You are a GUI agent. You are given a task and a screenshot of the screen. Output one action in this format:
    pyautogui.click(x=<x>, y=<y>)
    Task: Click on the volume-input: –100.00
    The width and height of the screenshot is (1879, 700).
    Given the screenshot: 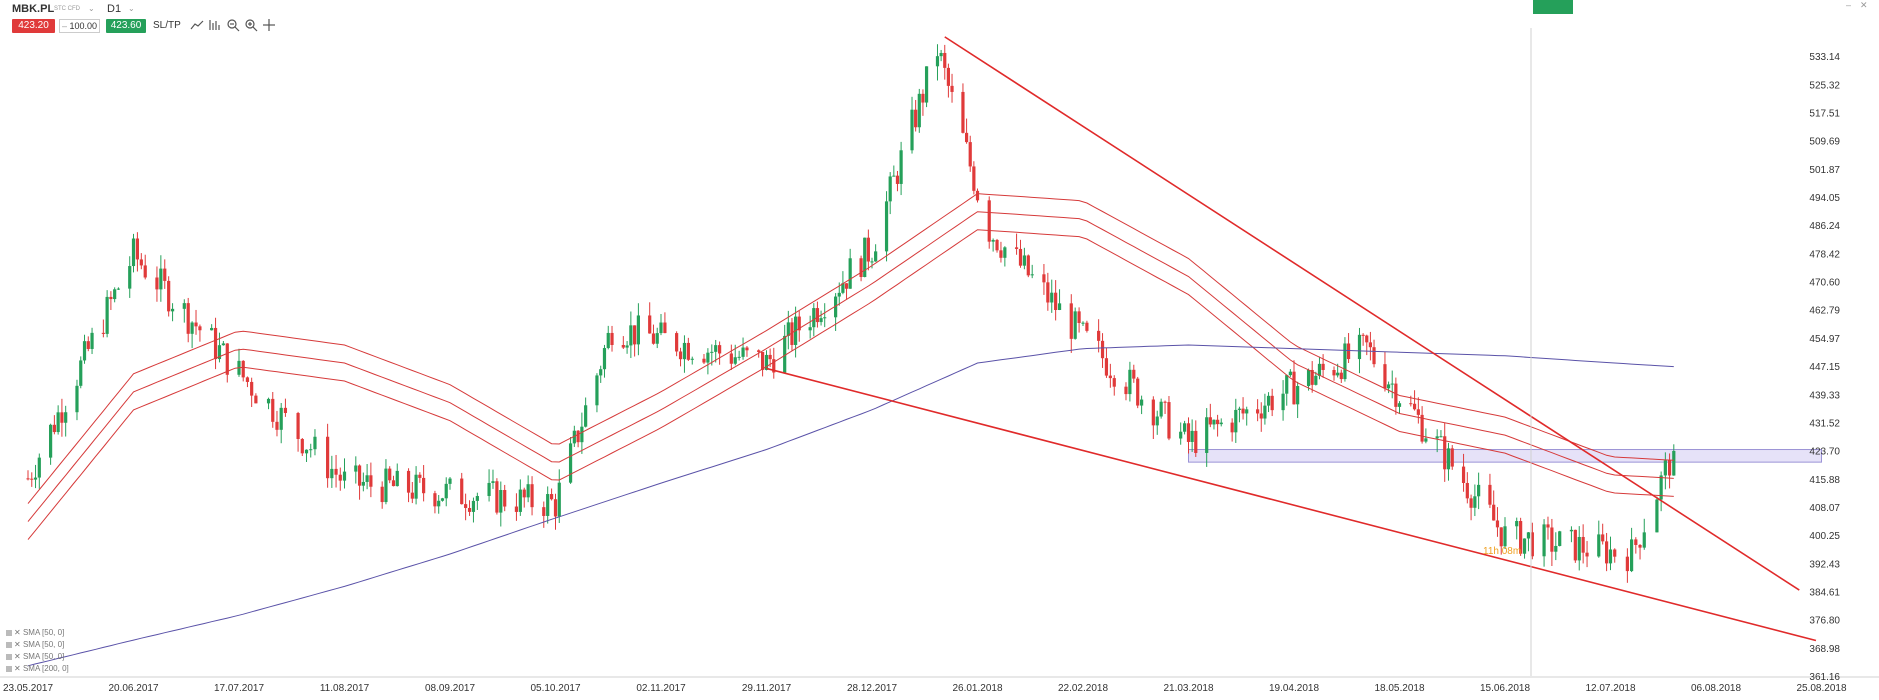 What is the action you would take?
    pyautogui.click(x=79, y=26)
    